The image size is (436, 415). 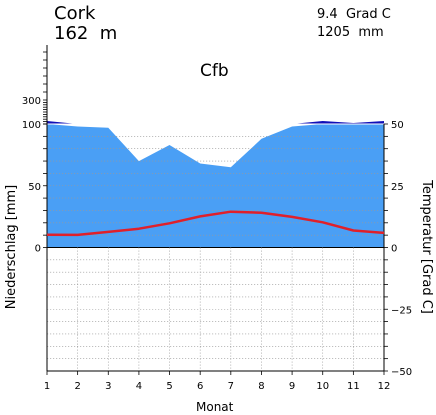 I want to click on x-tick-label: 7, so click(x=231, y=386).